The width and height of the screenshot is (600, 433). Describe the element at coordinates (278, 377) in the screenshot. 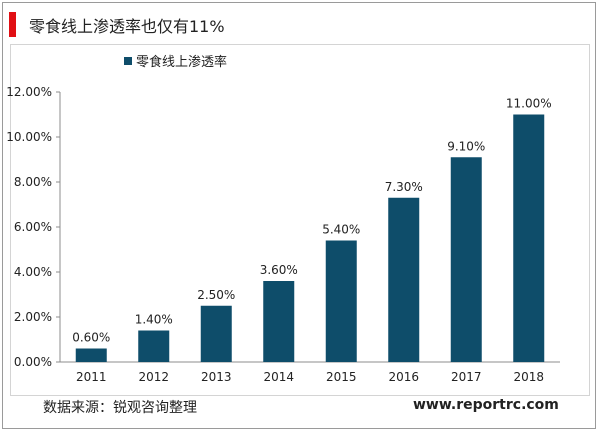

I see `x-tick-label: 2014` at that location.